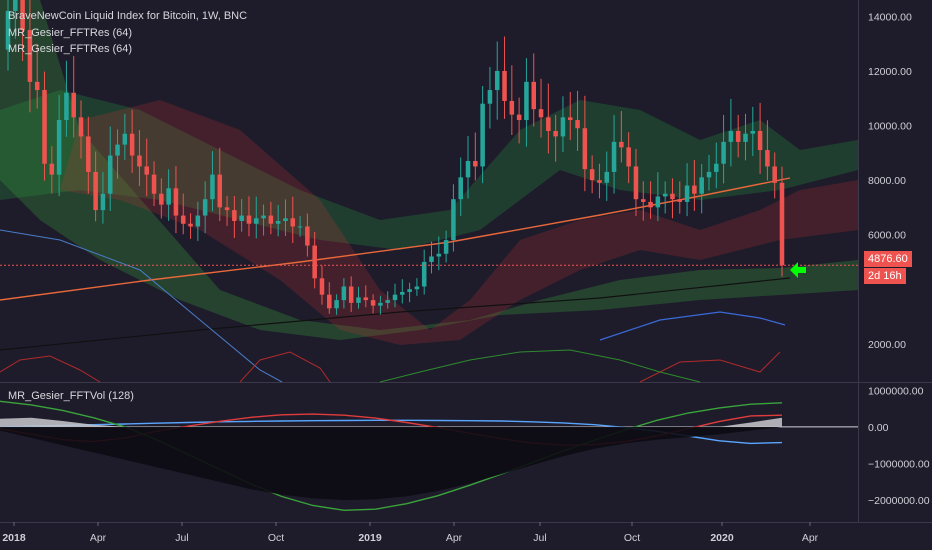  I want to click on y-tick-label: 8000.00, so click(887, 181).